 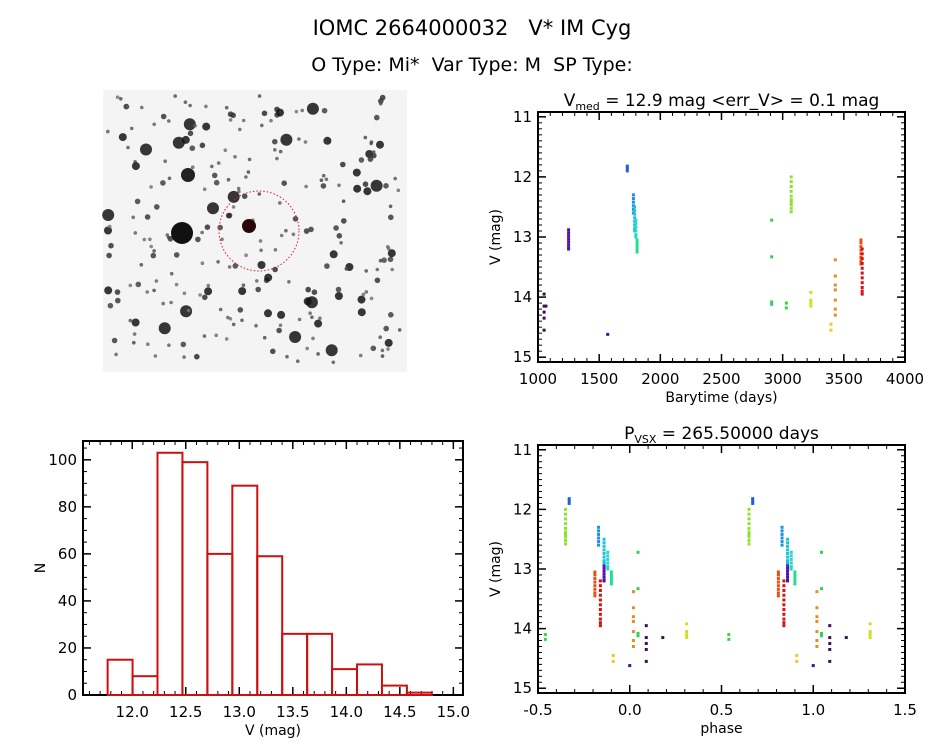 I want to click on plot-frame, so click(x=721, y=569).